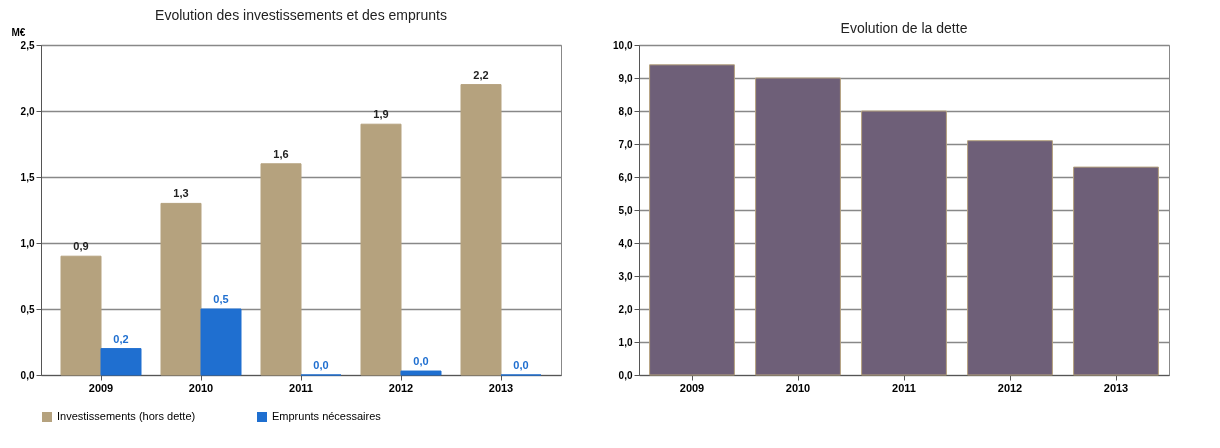 Image resolution: width=1220 pixels, height=448 pixels. I want to click on y-tick-label: 10,0, so click(623, 45).